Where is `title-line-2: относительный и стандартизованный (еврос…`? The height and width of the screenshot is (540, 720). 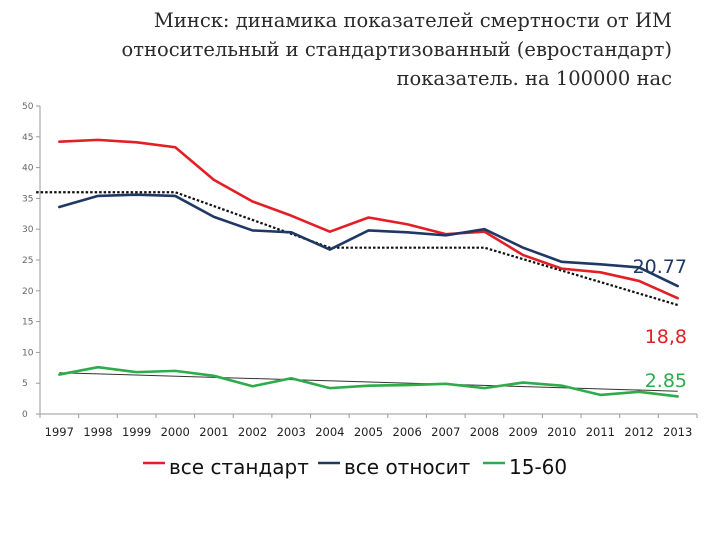
title-line-2: относительный и стандартизованный (еврос… is located at coordinates (396, 49).